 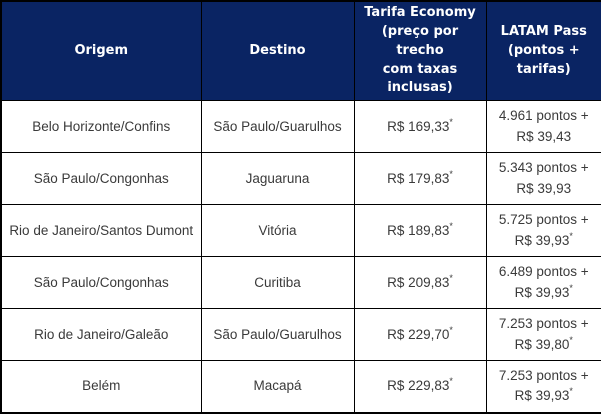 I want to click on tarifa-value: R$ 169,33, so click(x=418, y=126).